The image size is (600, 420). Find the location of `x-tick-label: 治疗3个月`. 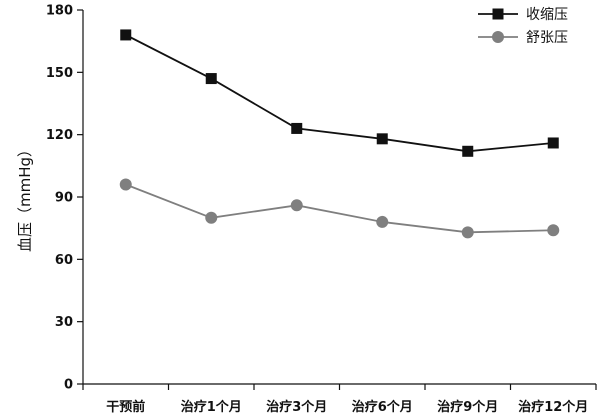

x-tick-label: 治疗3个月 is located at coordinates (296, 407).